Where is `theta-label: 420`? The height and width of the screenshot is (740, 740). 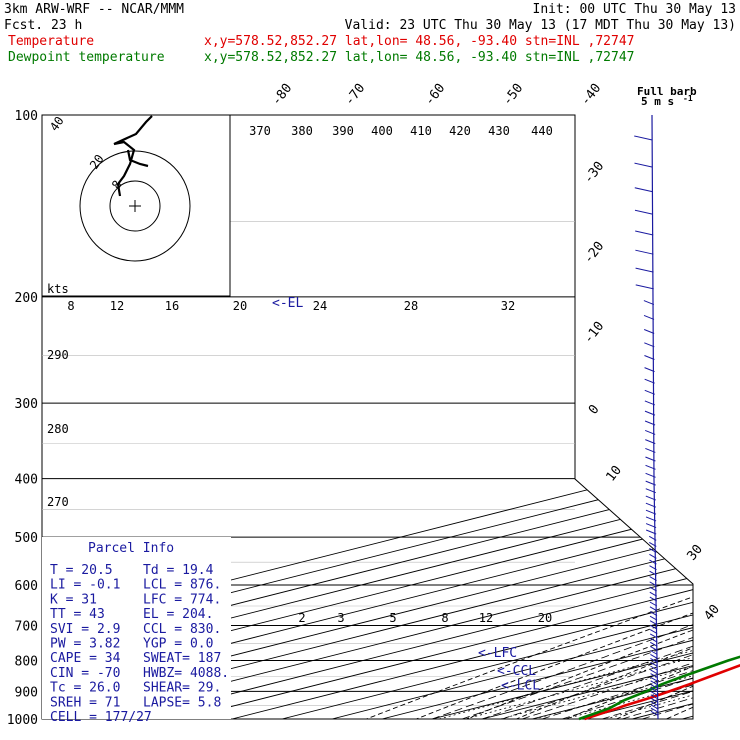
theta-label: 420 is located at coordinates (460, 131).